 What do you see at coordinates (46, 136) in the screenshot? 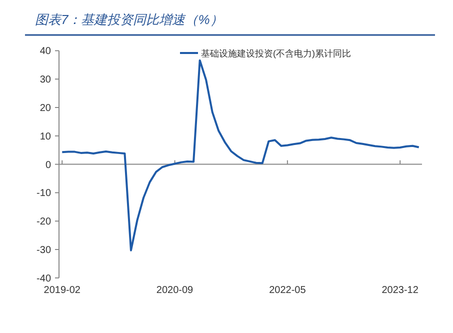
I see `y-tick-label: 10` at bounding box center [46, 136].